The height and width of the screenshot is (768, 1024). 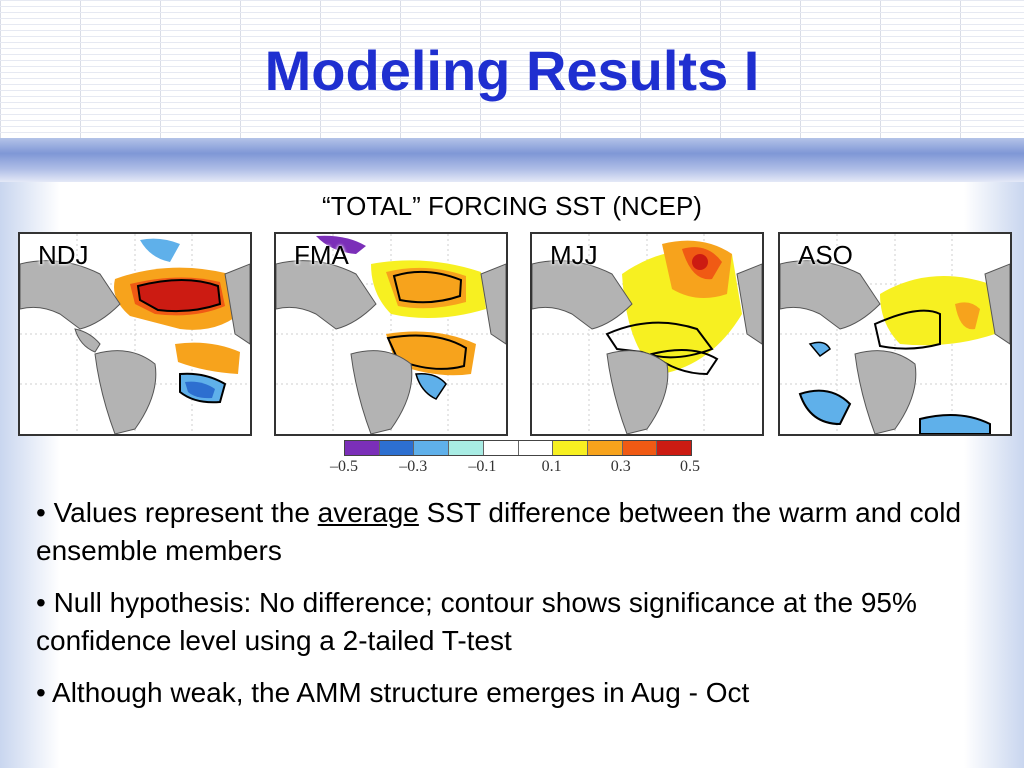 I want to click on map-fma-image, so click(x=391, y=334).